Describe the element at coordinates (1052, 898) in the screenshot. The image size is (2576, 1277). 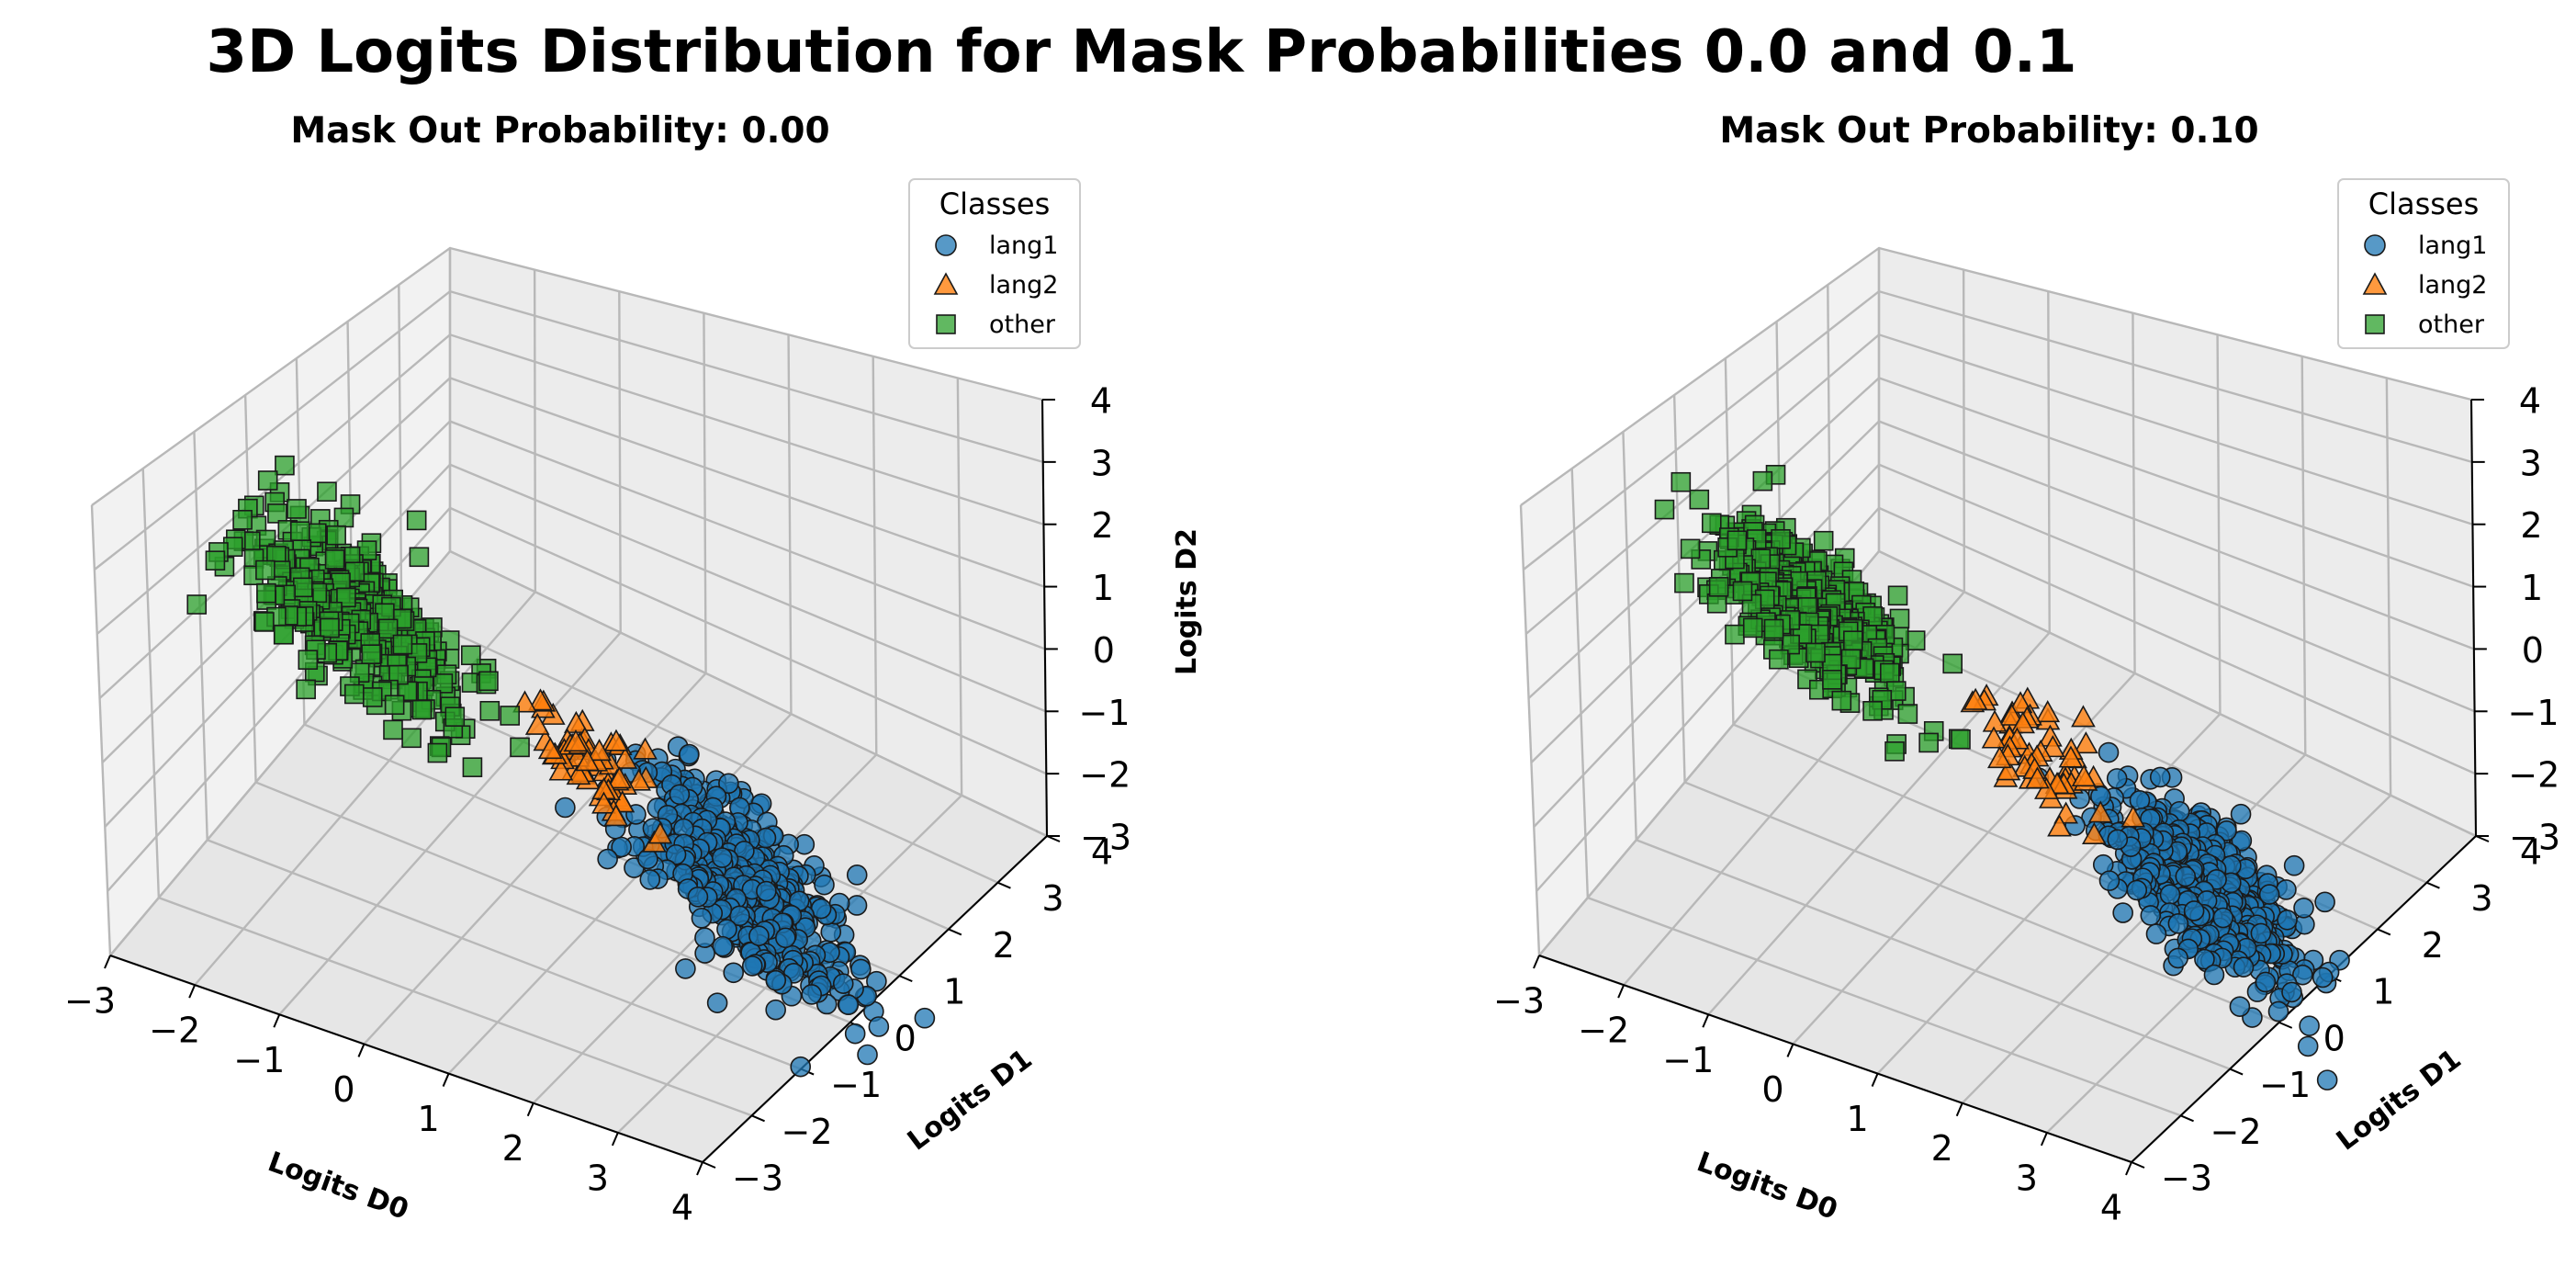
I see `y-tick-label: 3` at that location.